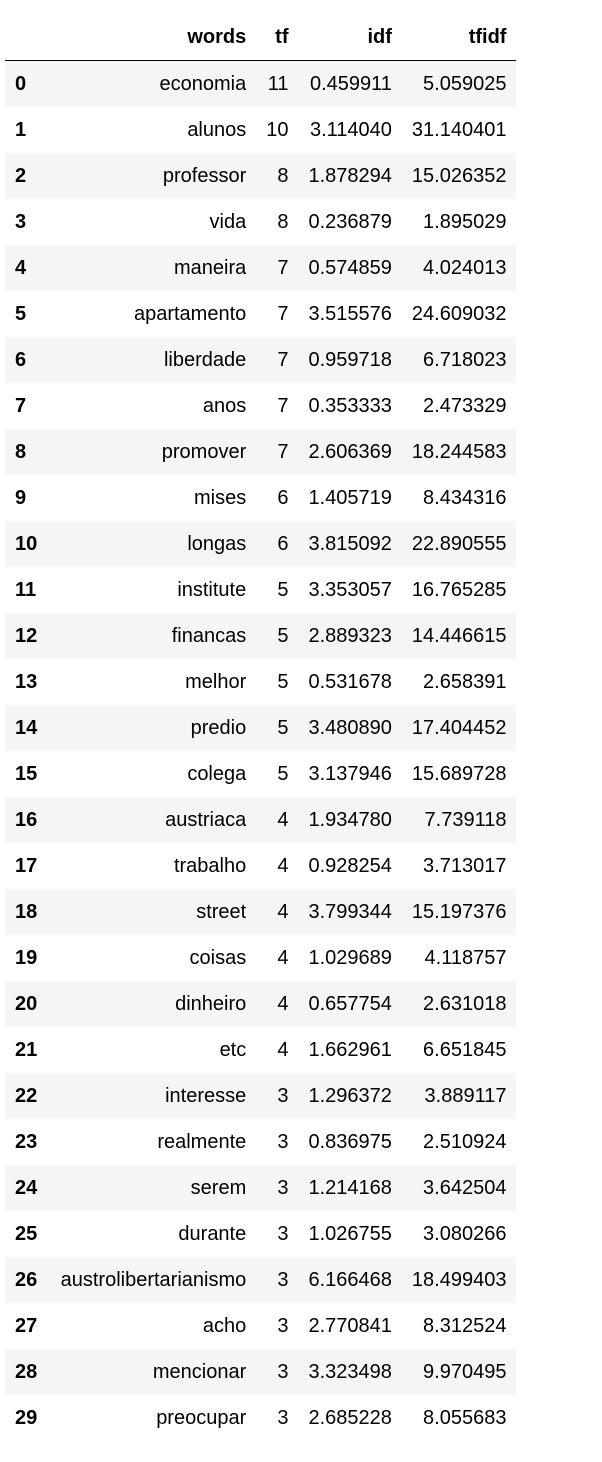 This screenshot has height=1462, width=602. What do you see at coordinates (350, 37) in the screenshot?
I see `column-header-idf: idf` at bounding box center [350, 37].